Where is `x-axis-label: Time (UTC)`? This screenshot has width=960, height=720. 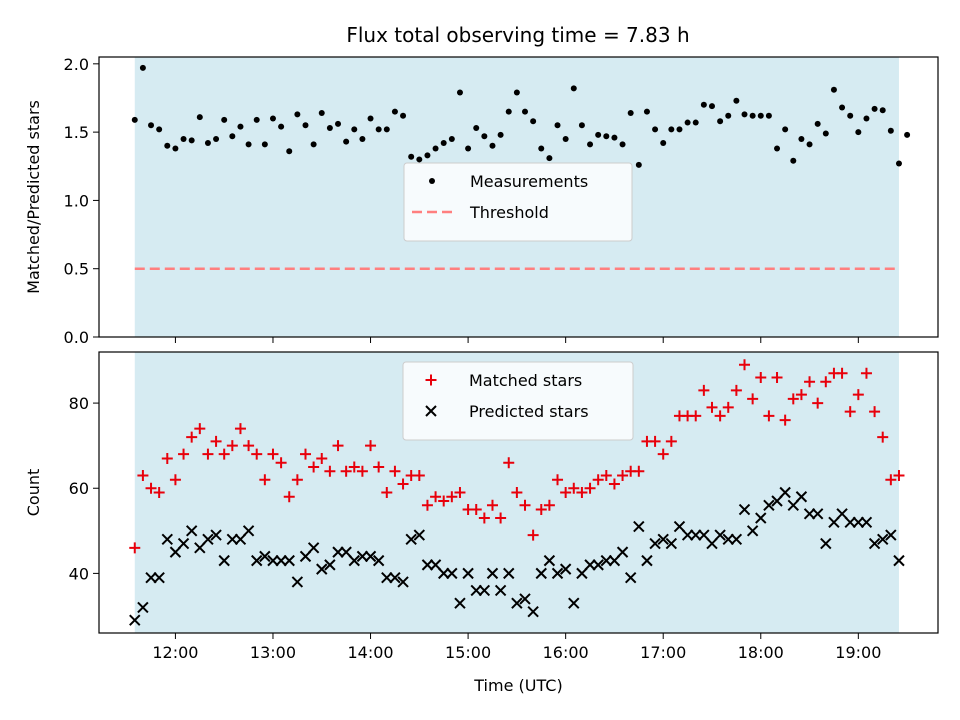 x-axis-label: Time (UTC) is located at coordinates (517, 685).